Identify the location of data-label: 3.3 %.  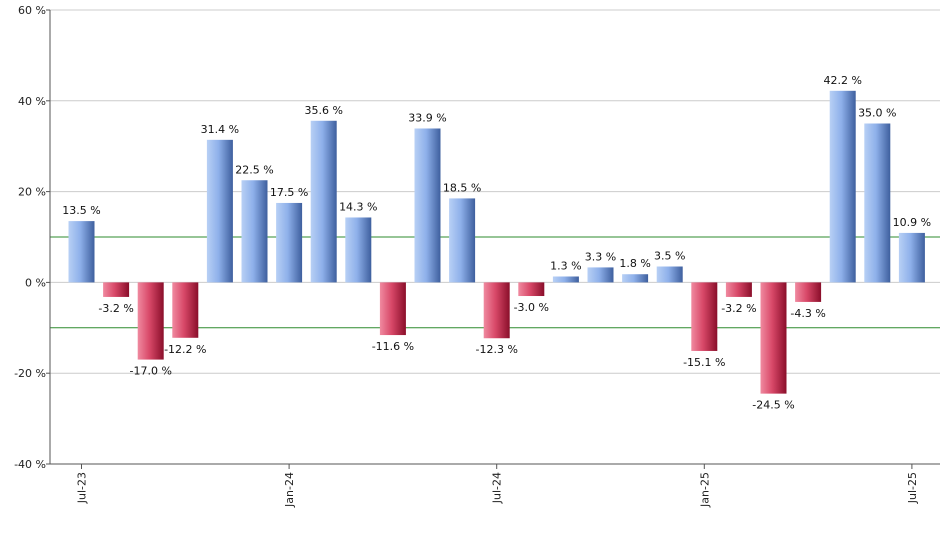
(600, 256).